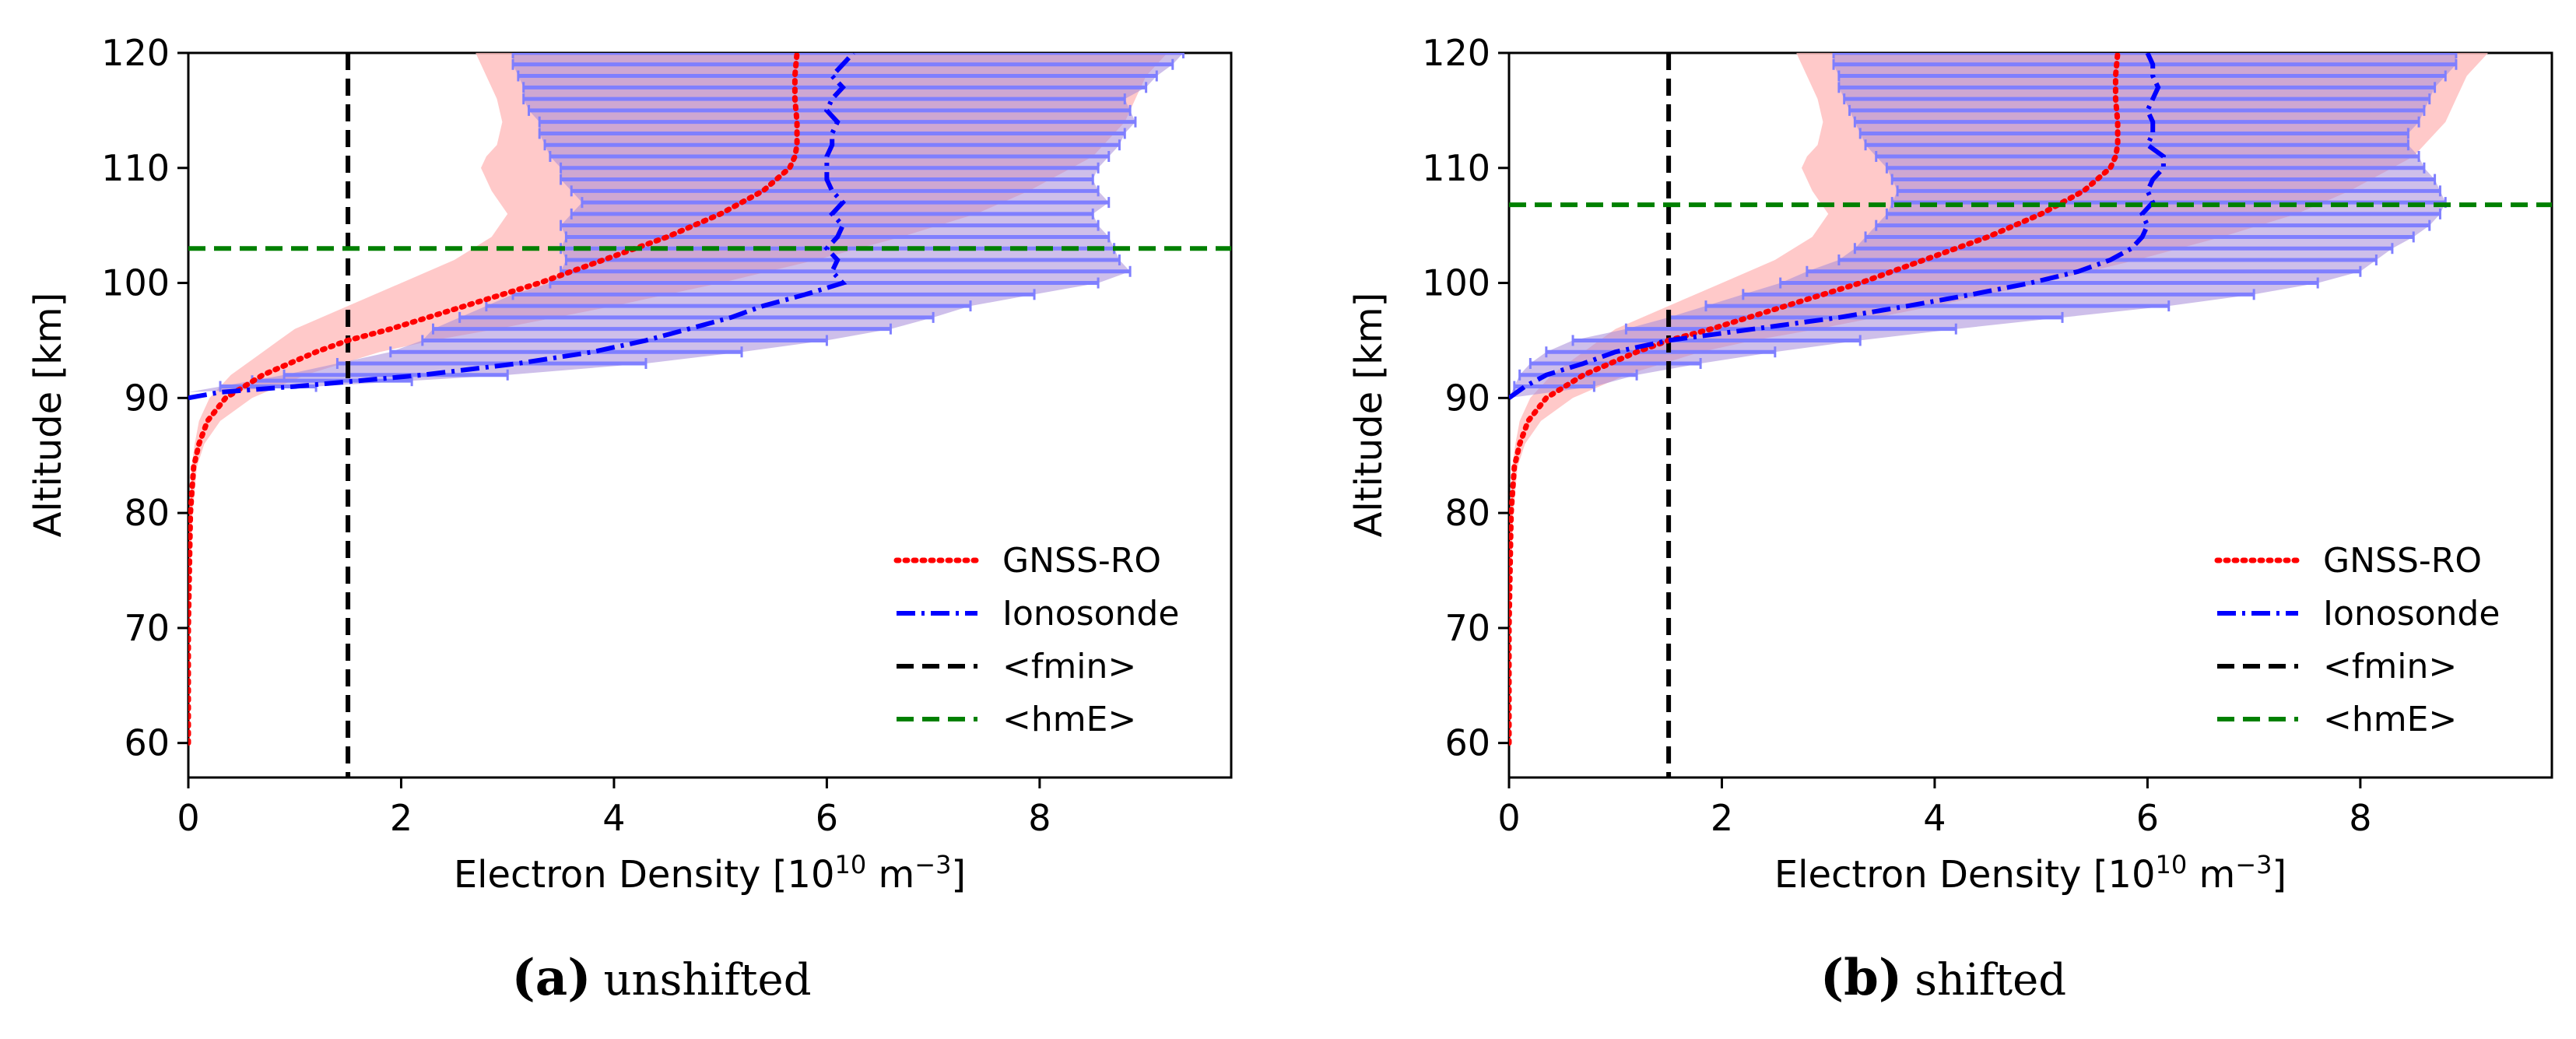 This screenshot has width=2576, height=1039. Describe the element at coordinates (1861, 978) in the screenshot. I see `panel-caption-letter: (b)` at that location.